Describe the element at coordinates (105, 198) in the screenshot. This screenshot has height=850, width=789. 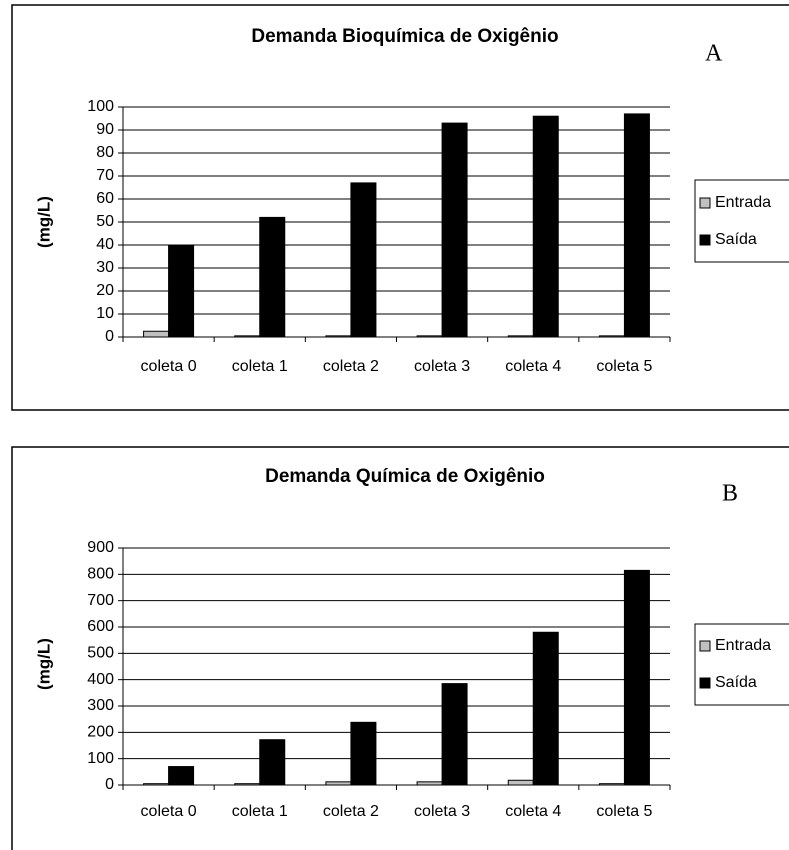
I see `y-tick-label: 60` at that location.